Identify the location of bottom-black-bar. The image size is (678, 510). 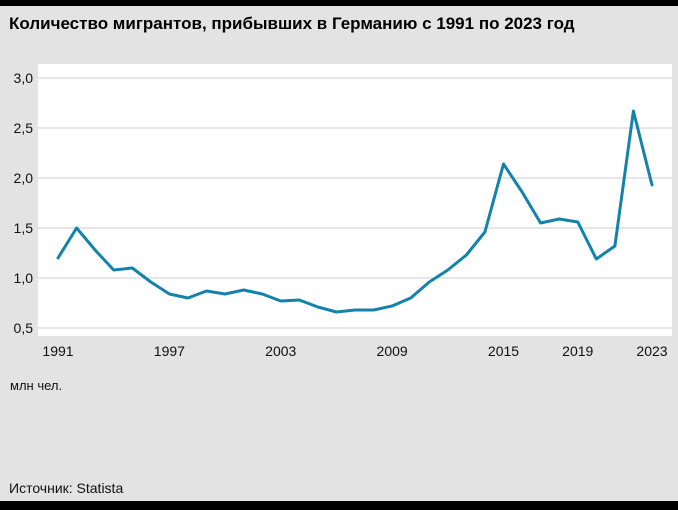
(339, 505).